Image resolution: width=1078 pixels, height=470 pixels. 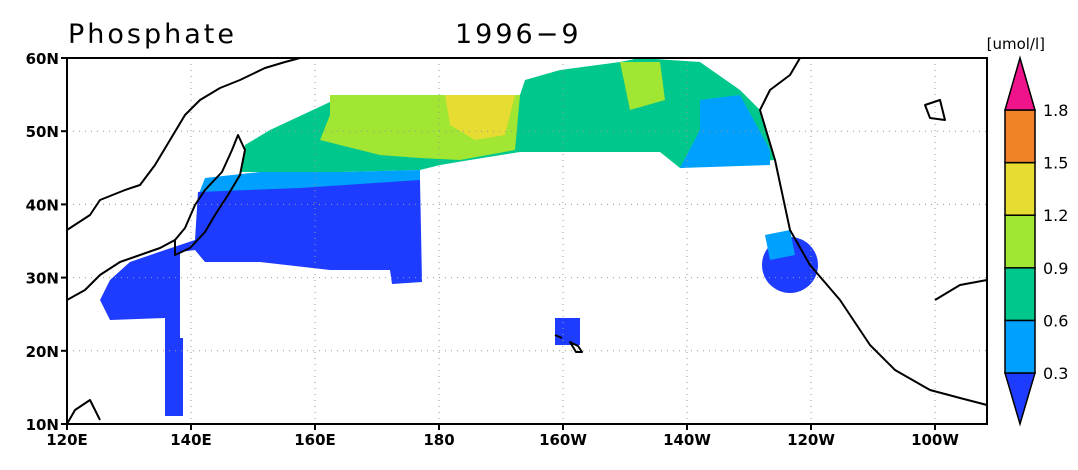 I want to click on lat-label: 30N, so click(x=42, y=279).